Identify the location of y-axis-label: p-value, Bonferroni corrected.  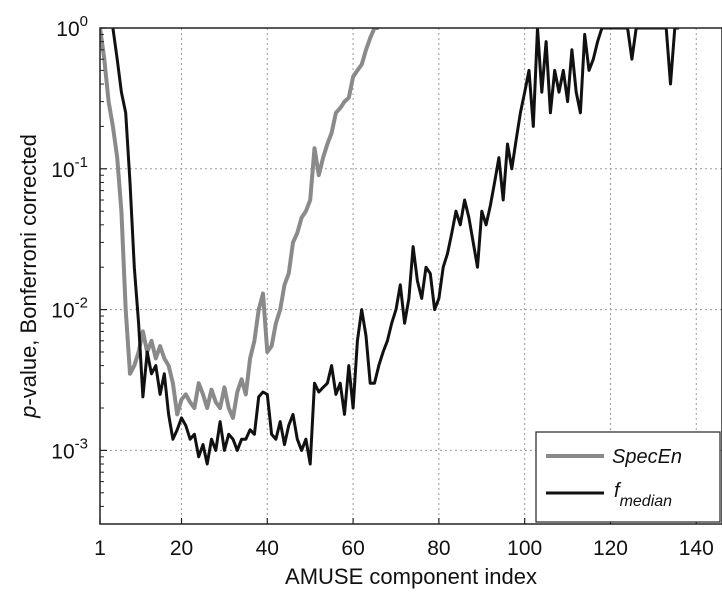
(28, 276).